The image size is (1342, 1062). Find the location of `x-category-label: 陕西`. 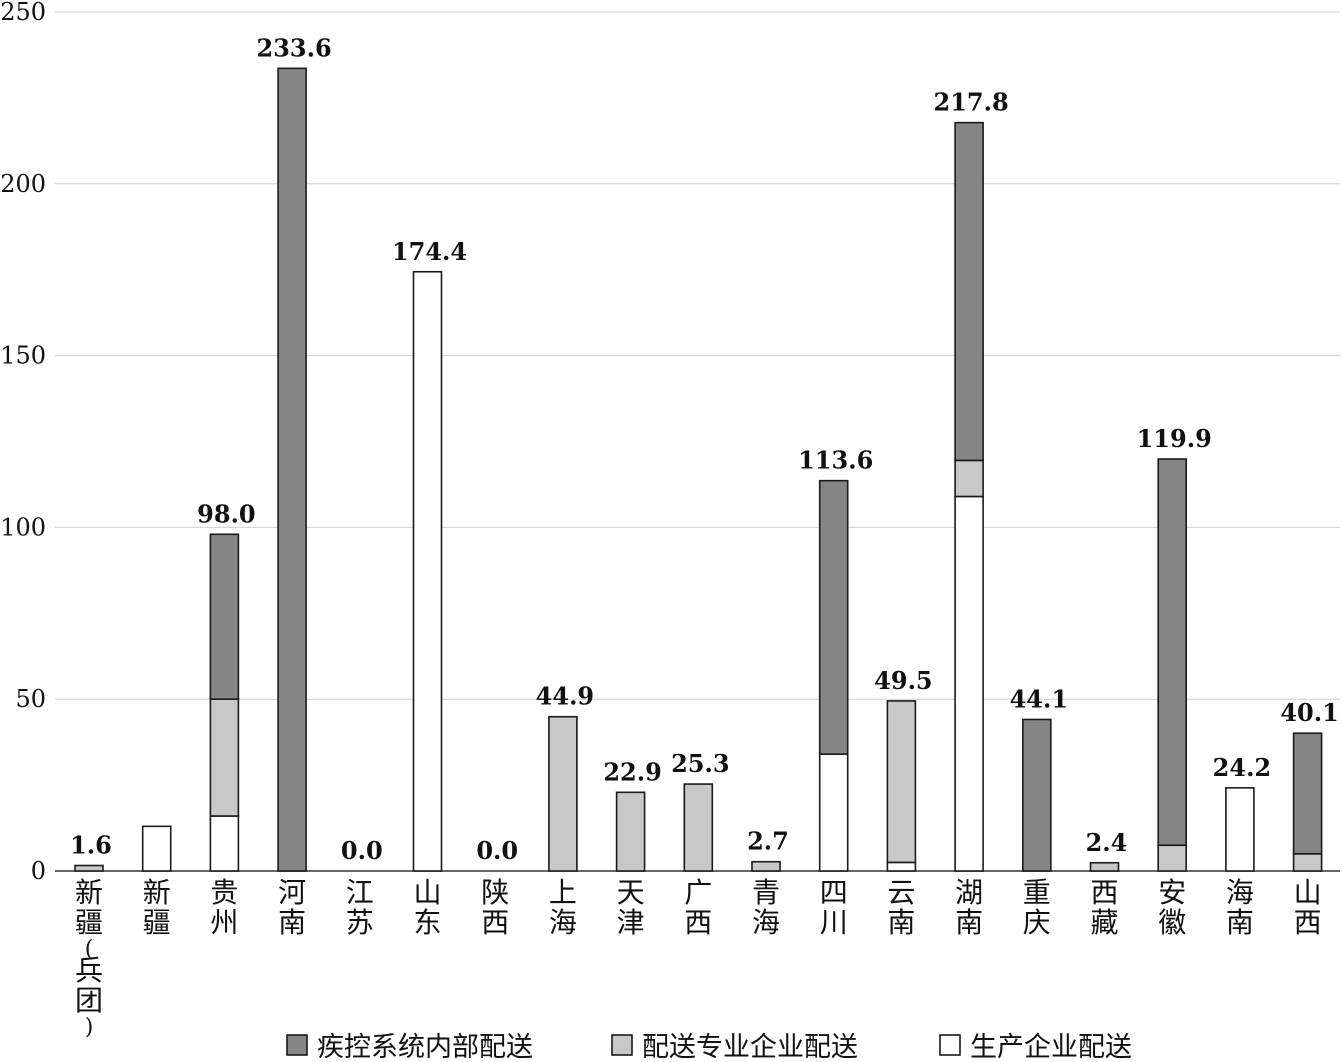

x-category-label: 陕西 is located at coordinates (495, 907).